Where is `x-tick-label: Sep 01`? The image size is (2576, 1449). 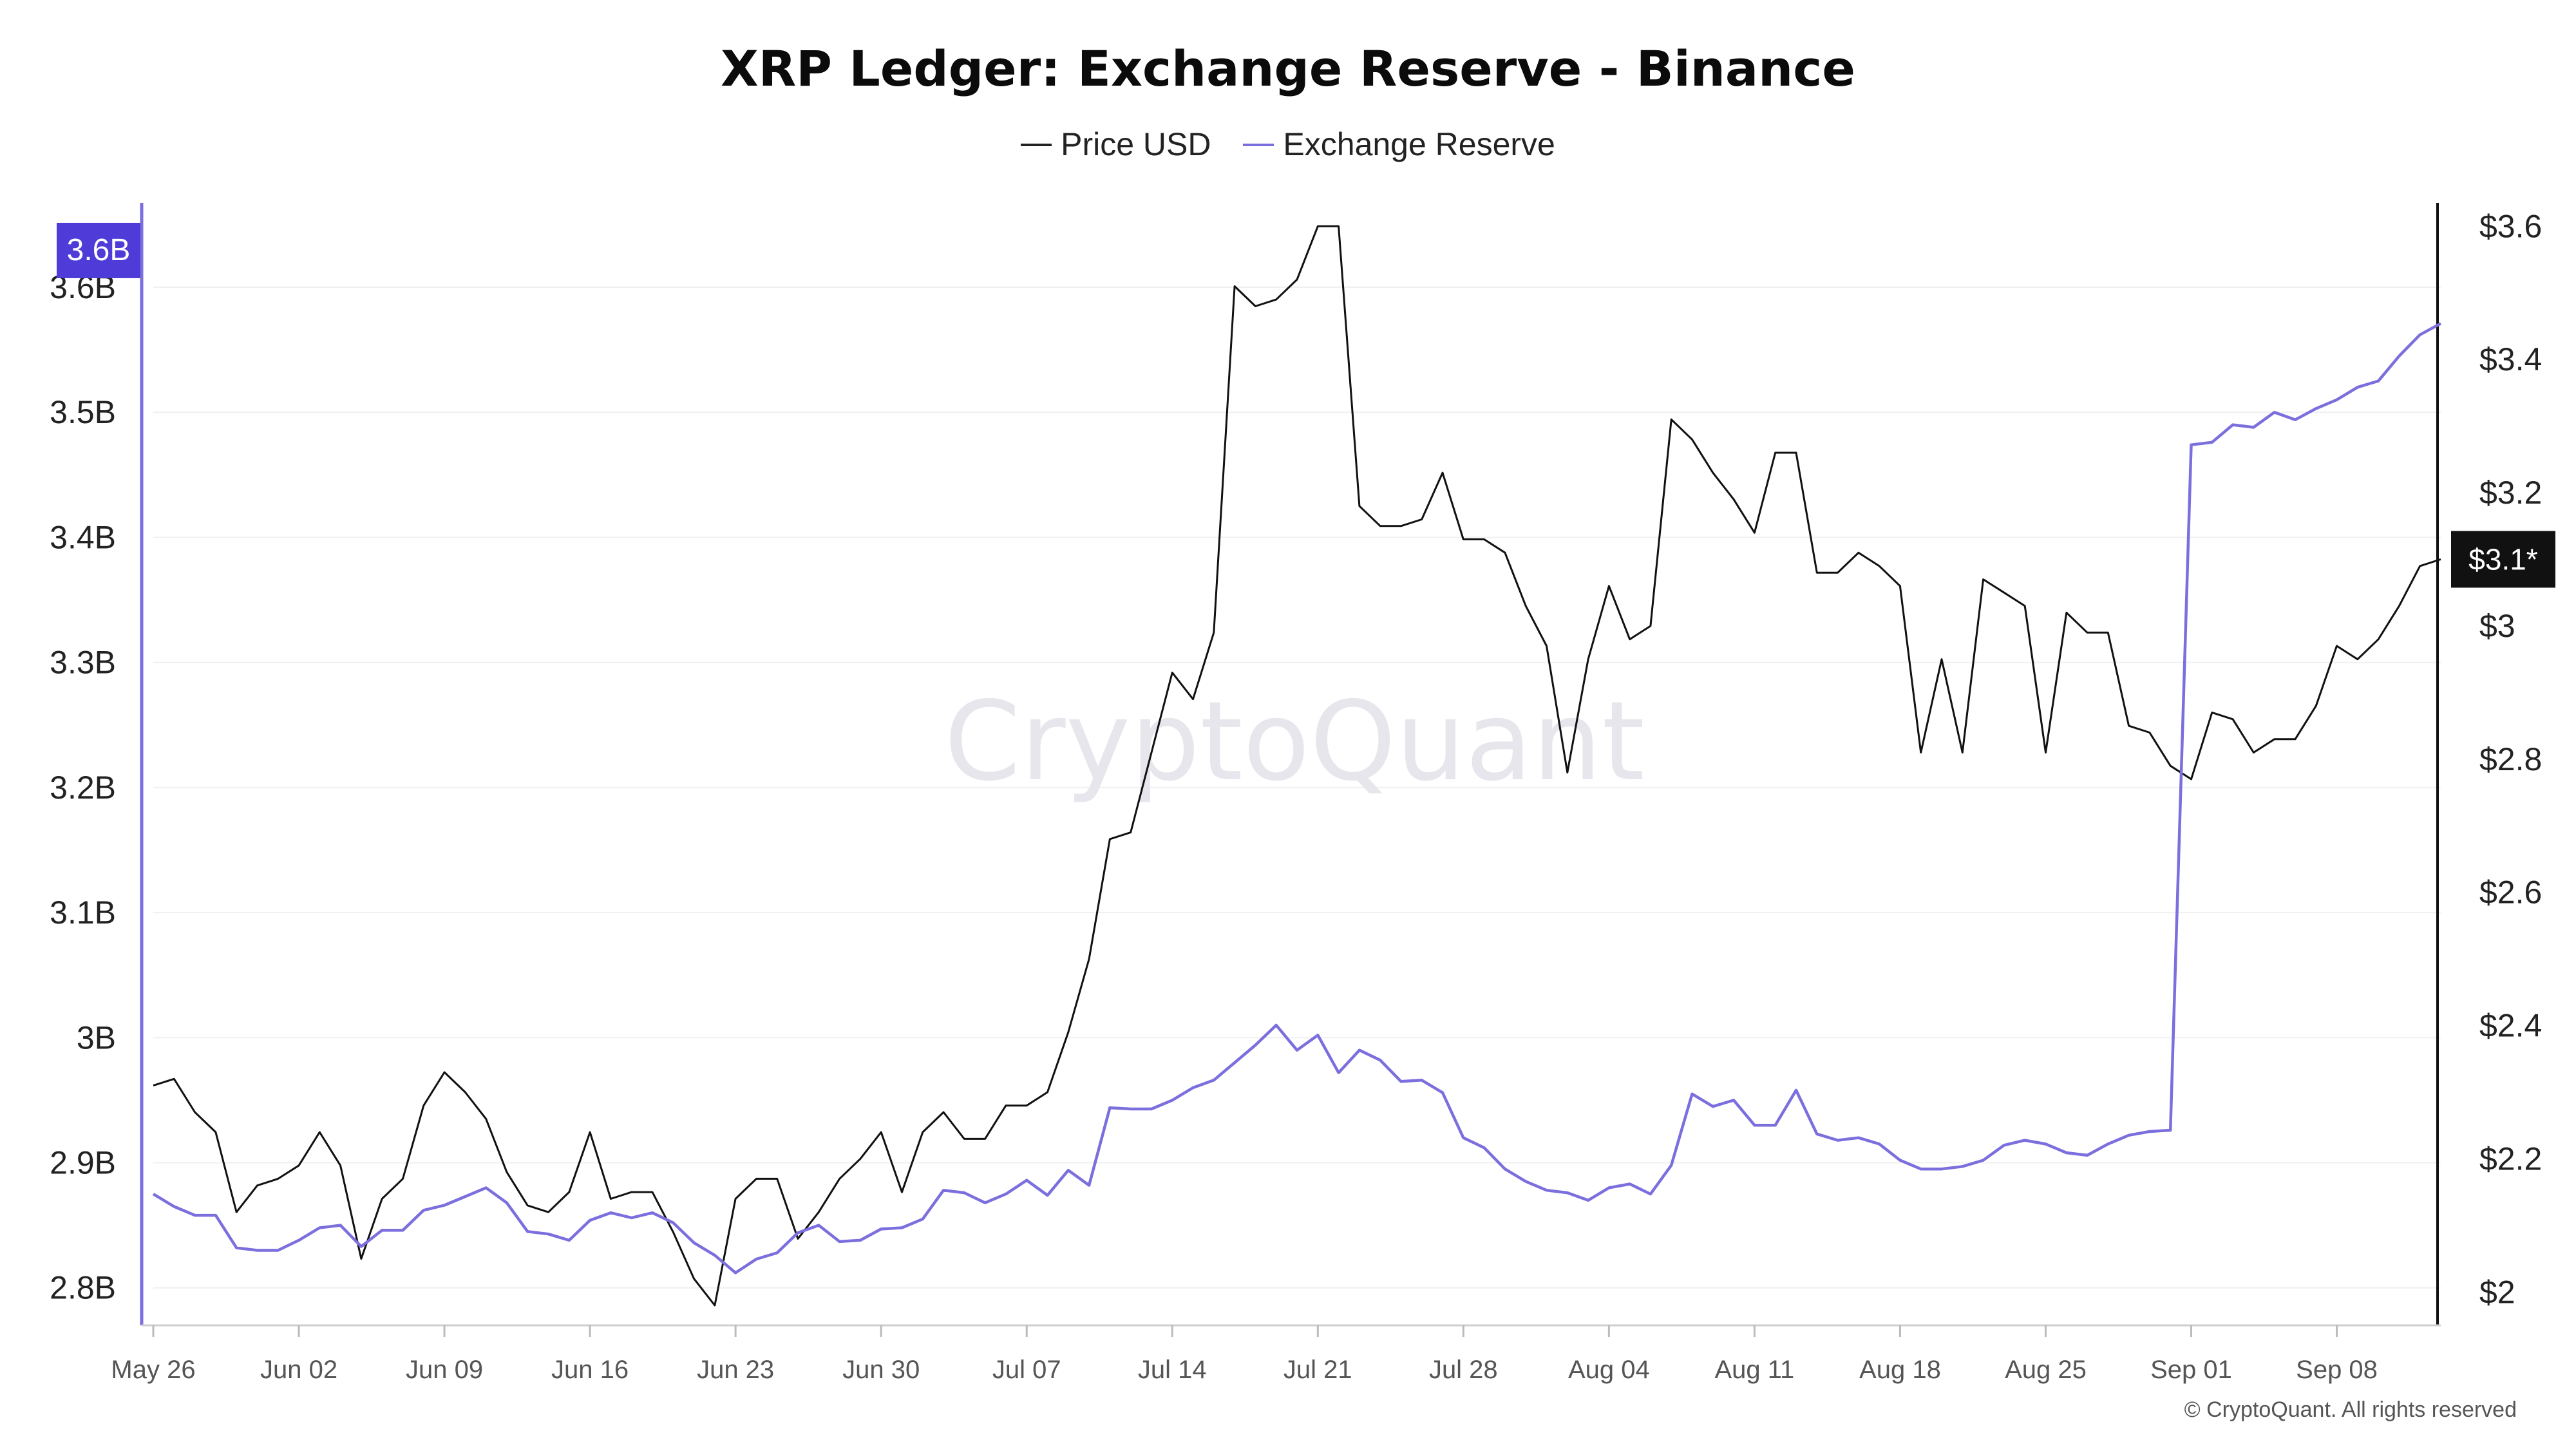 x-tick-label: Sep 01 is located at coordinates (2191, 1370).